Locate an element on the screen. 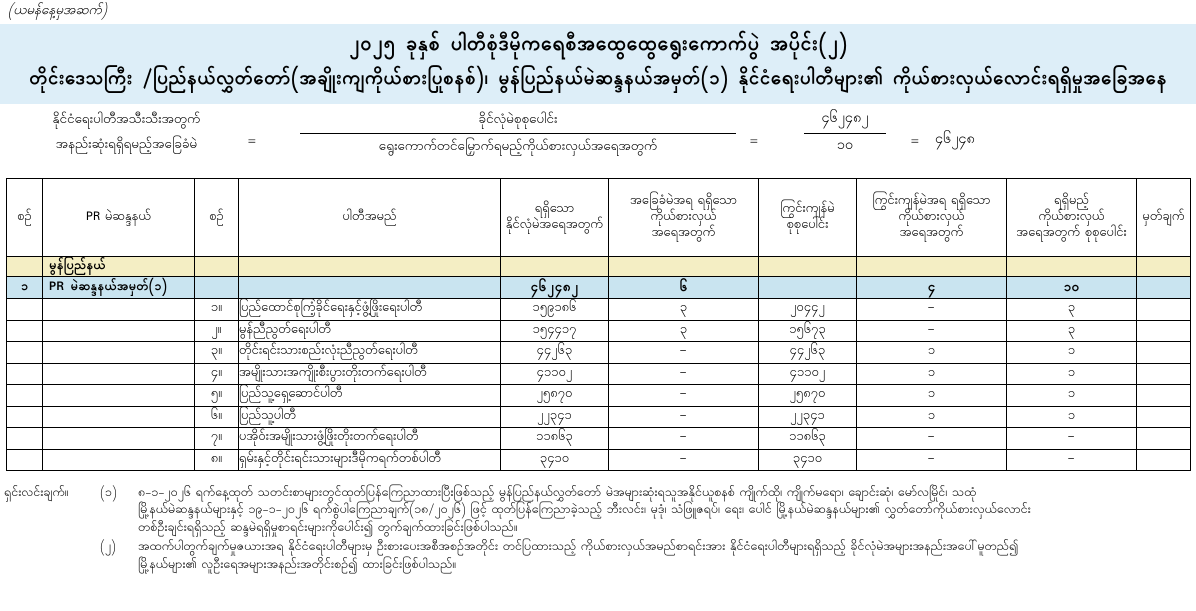 This screenshot has width=1196, height=611. column-header-remainder-total-line-2: စုစုပေါင်း is located at coordinates (807, 225).